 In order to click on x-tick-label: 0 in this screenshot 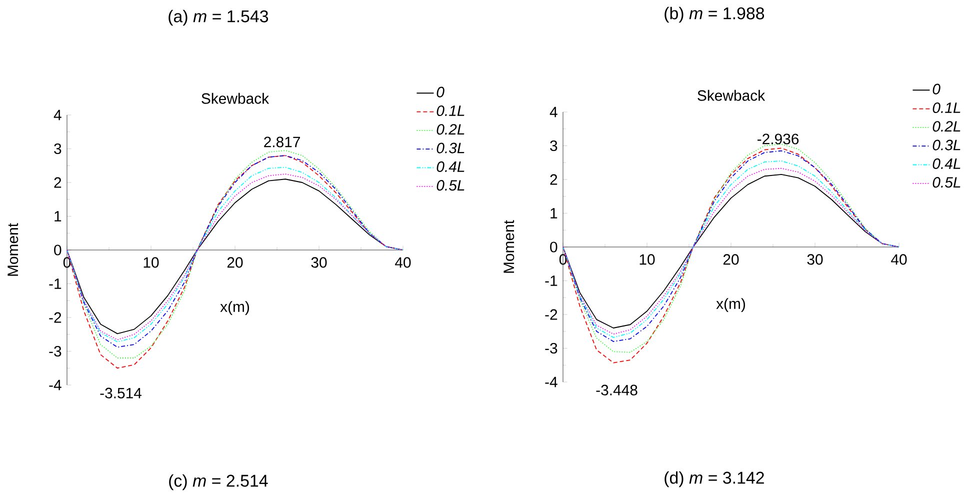, I will do `click(563, 259)`.